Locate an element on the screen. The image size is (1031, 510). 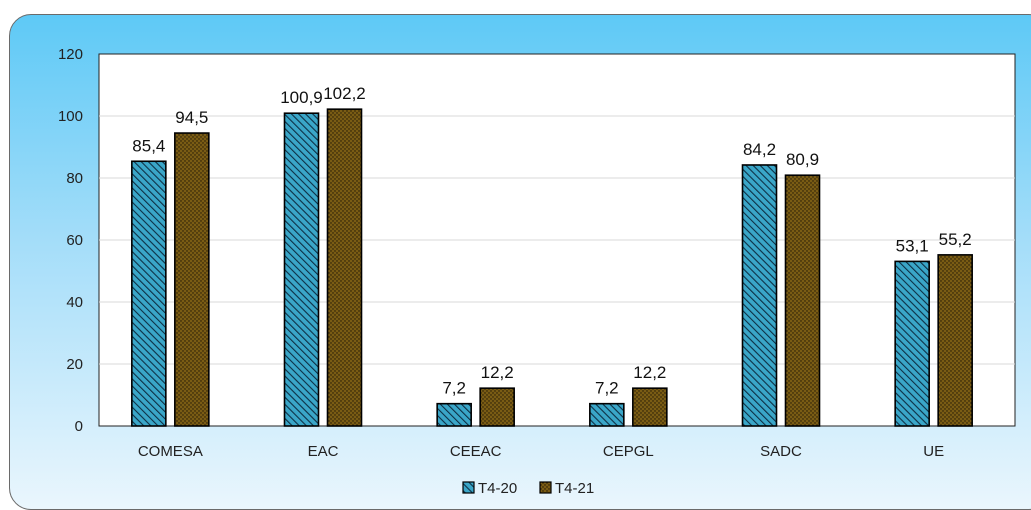
x-tick-label: SADC is located at coordinates (781, 451).